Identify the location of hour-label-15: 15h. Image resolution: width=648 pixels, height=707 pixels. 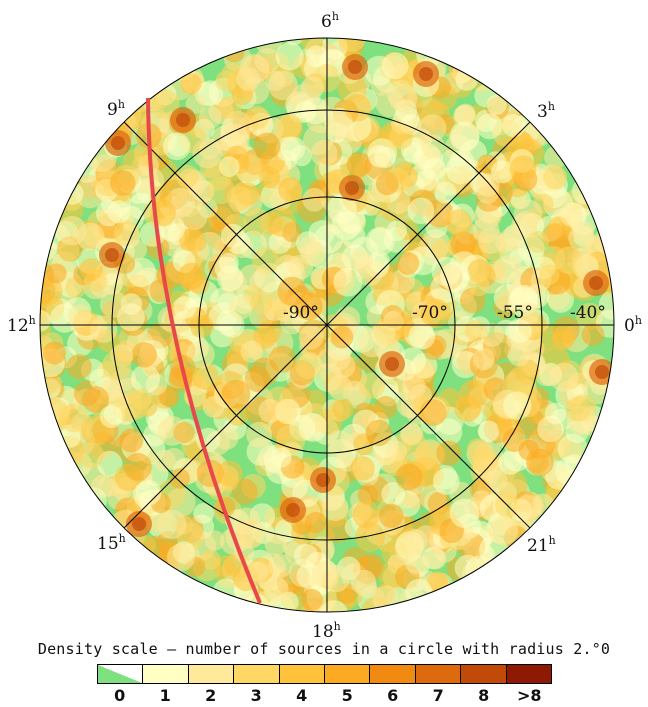
(111, 543).